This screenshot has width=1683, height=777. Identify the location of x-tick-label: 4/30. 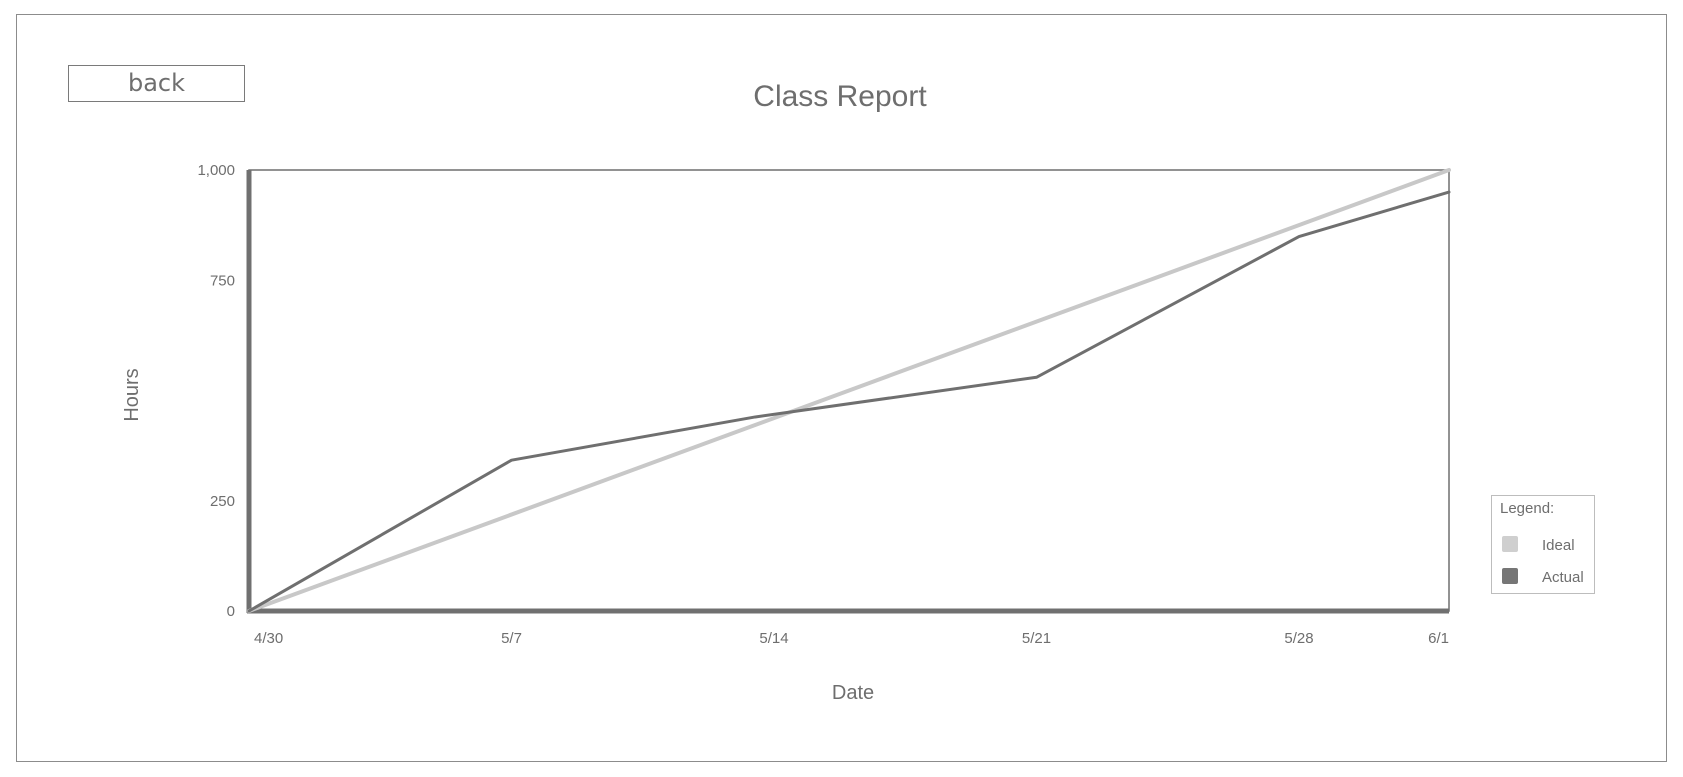
(268, 638).